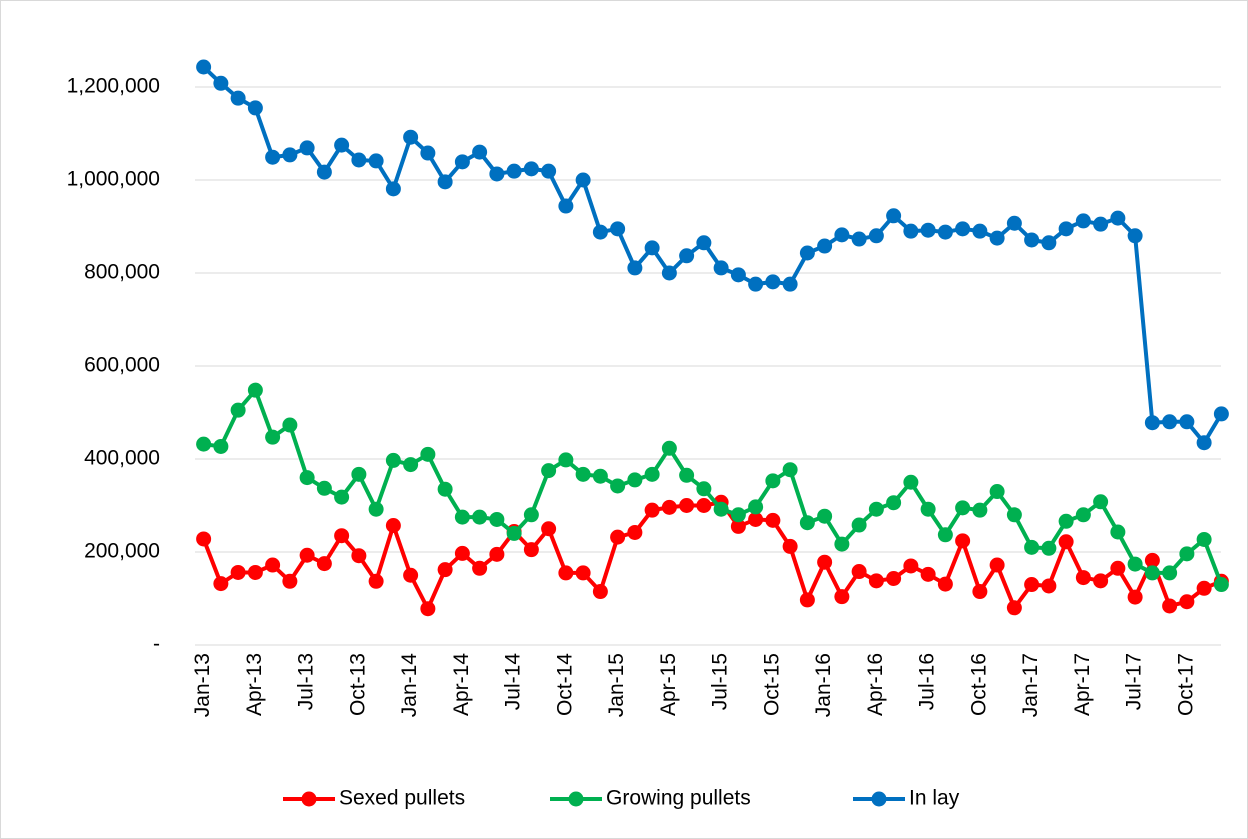 The image size is (1248, 839). I want to click on x-tick-label: Oct-13, so click(357, 684).